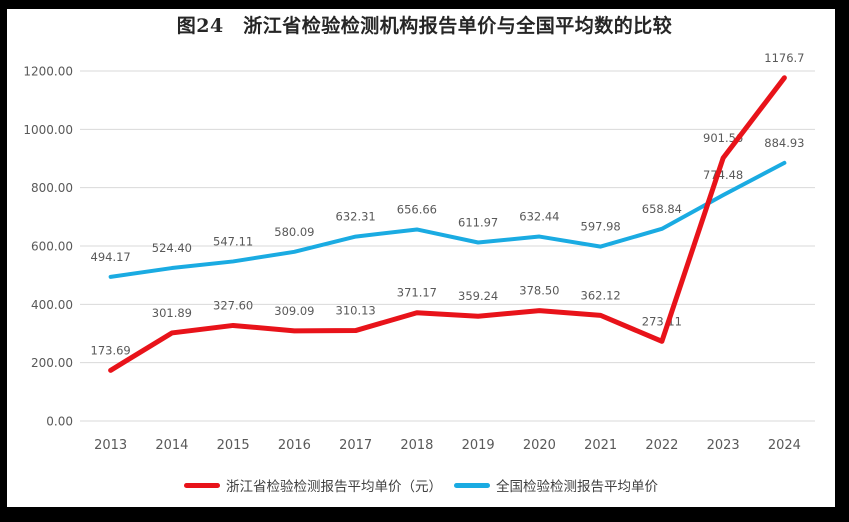  Describe the element at coordinates (662, 209) in the screenshot. I see `data-label-series-1: 658.84` at that location.